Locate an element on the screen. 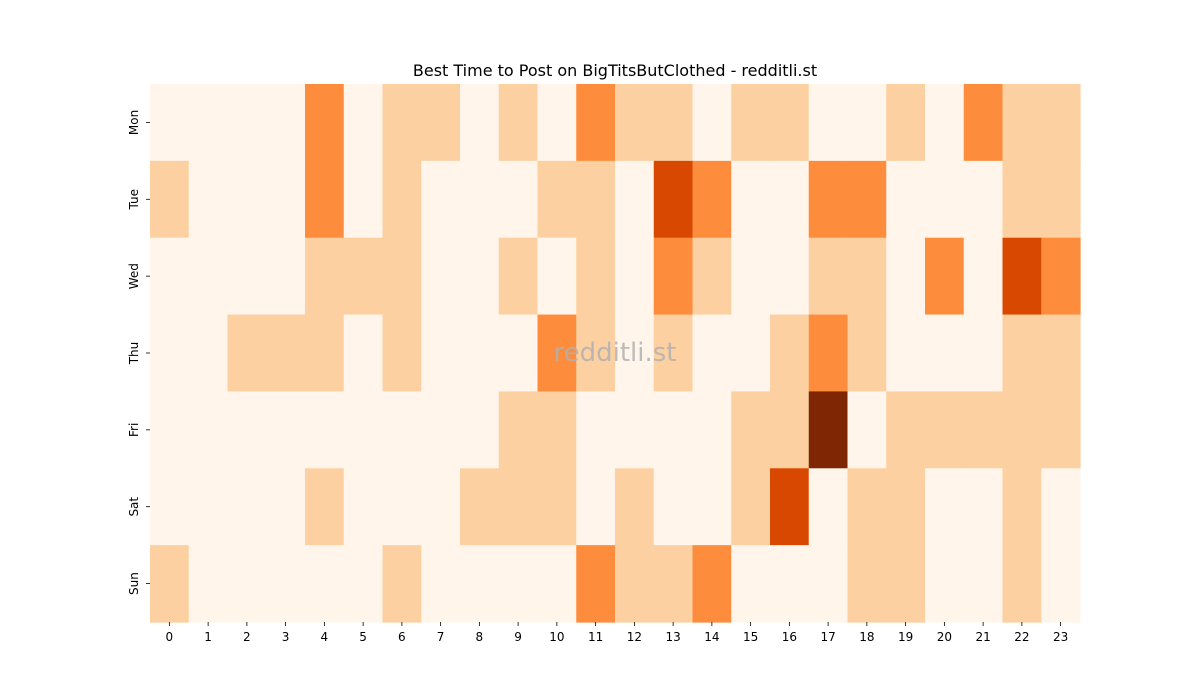  x-tick-label: 17 is located at coordinates (827, 637).